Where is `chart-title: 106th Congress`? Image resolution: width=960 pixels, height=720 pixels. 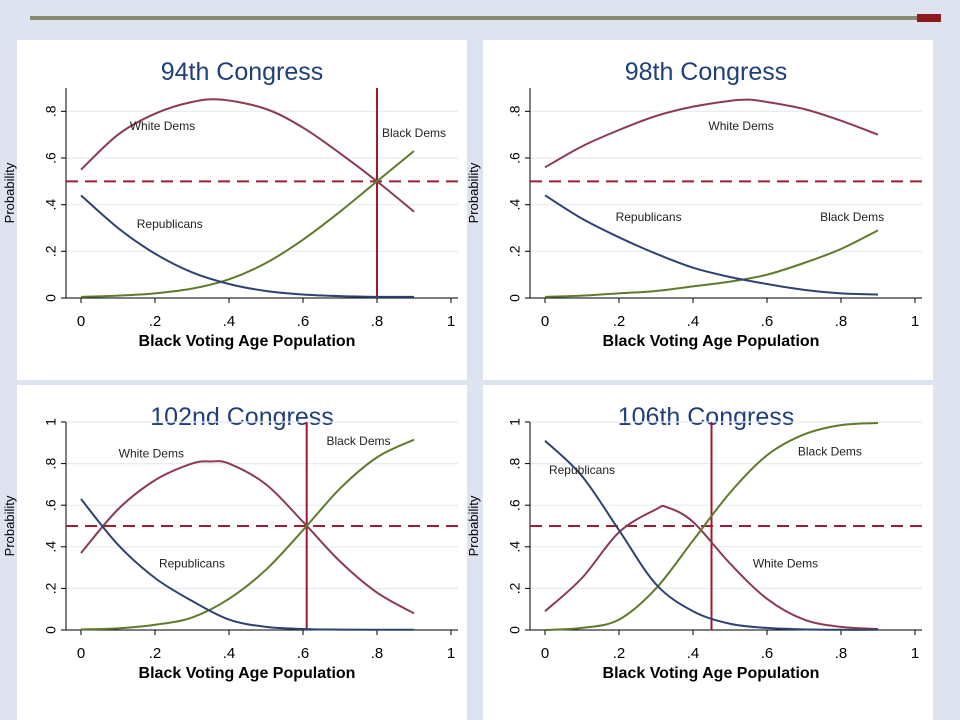
chart-title: 106th Congress is located at coordinates (706, 417).